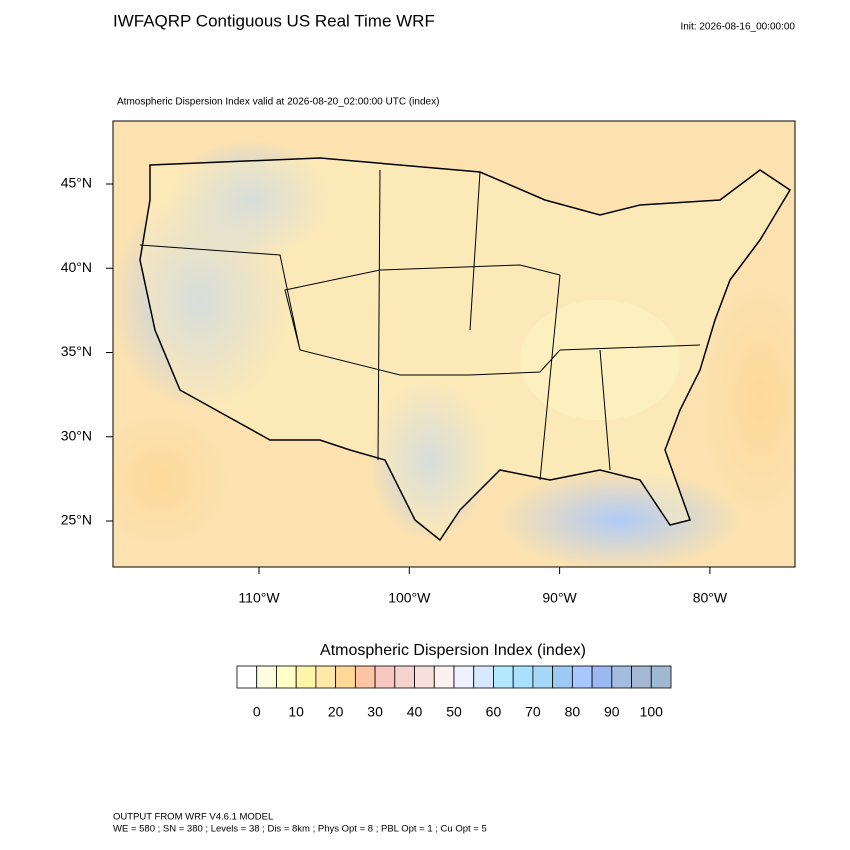  I want to click on title: IWFAQRP Contiguous US Real Time WRF, so click(274, 20).